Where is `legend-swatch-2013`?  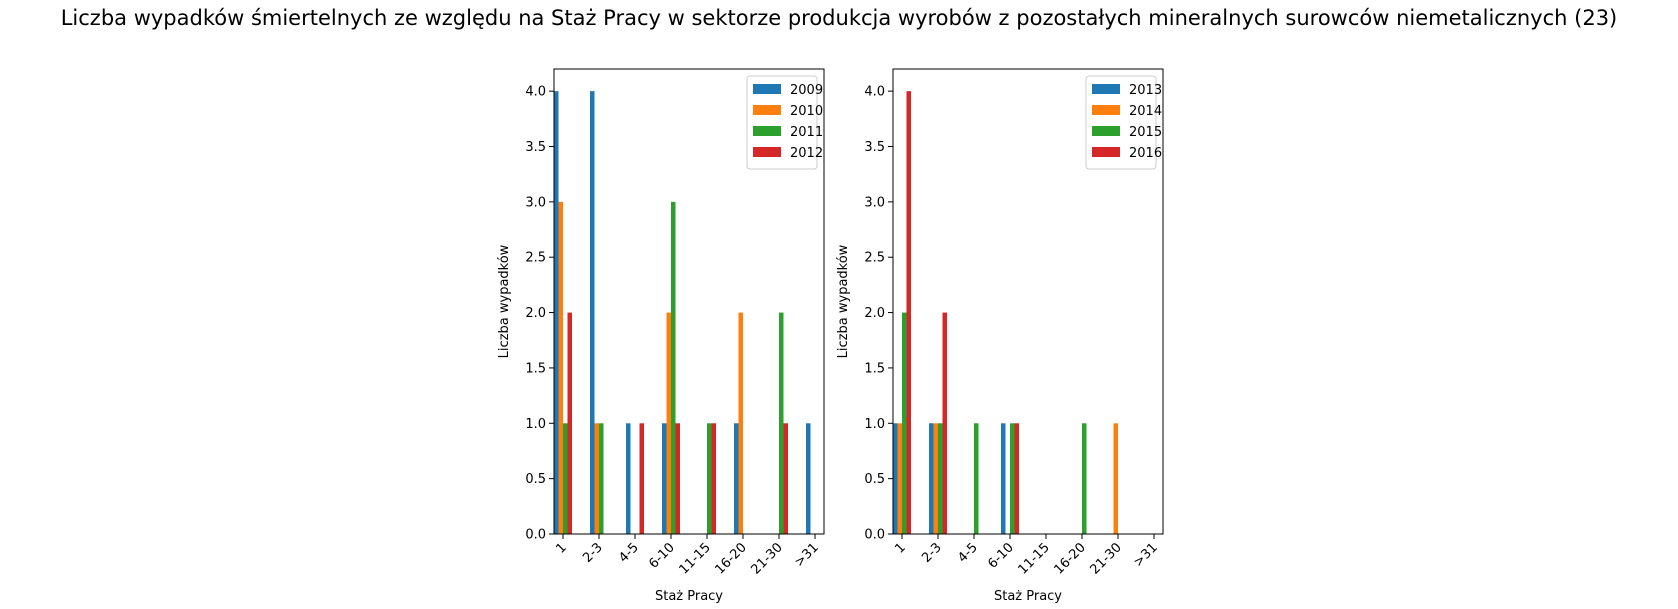 legend-swatch-2013 is located at coordinates (1106, 89).